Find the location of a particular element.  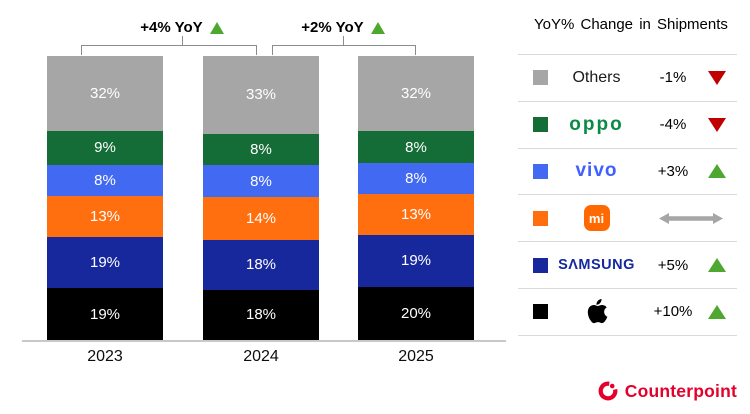

xiaomi-logo: mi is located at coordinates (596, 218).